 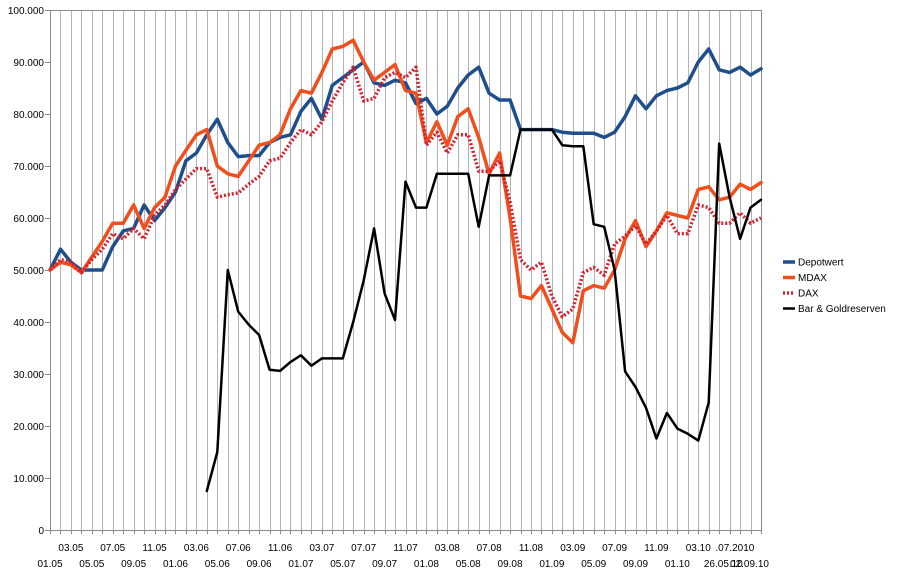 I want to click on y-tick-label: 80.000, so click(x=28, y=115).